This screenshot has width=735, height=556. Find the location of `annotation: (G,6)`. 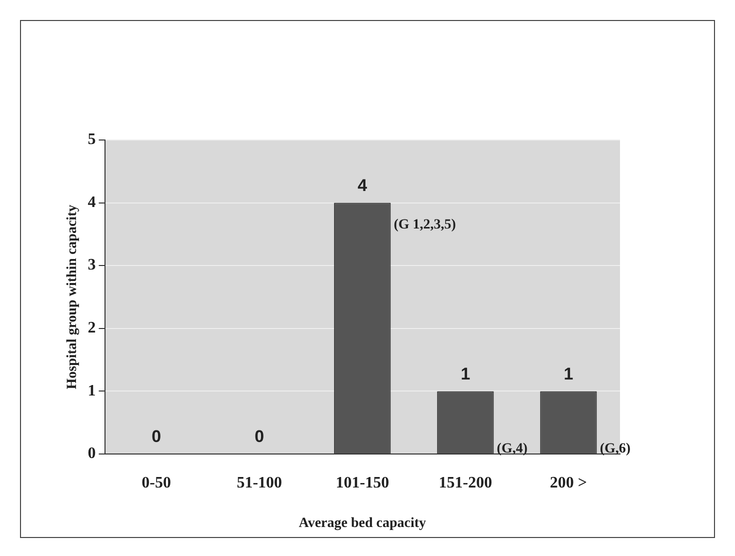

annotation: (G,6) is located at coordinates (615, 449).